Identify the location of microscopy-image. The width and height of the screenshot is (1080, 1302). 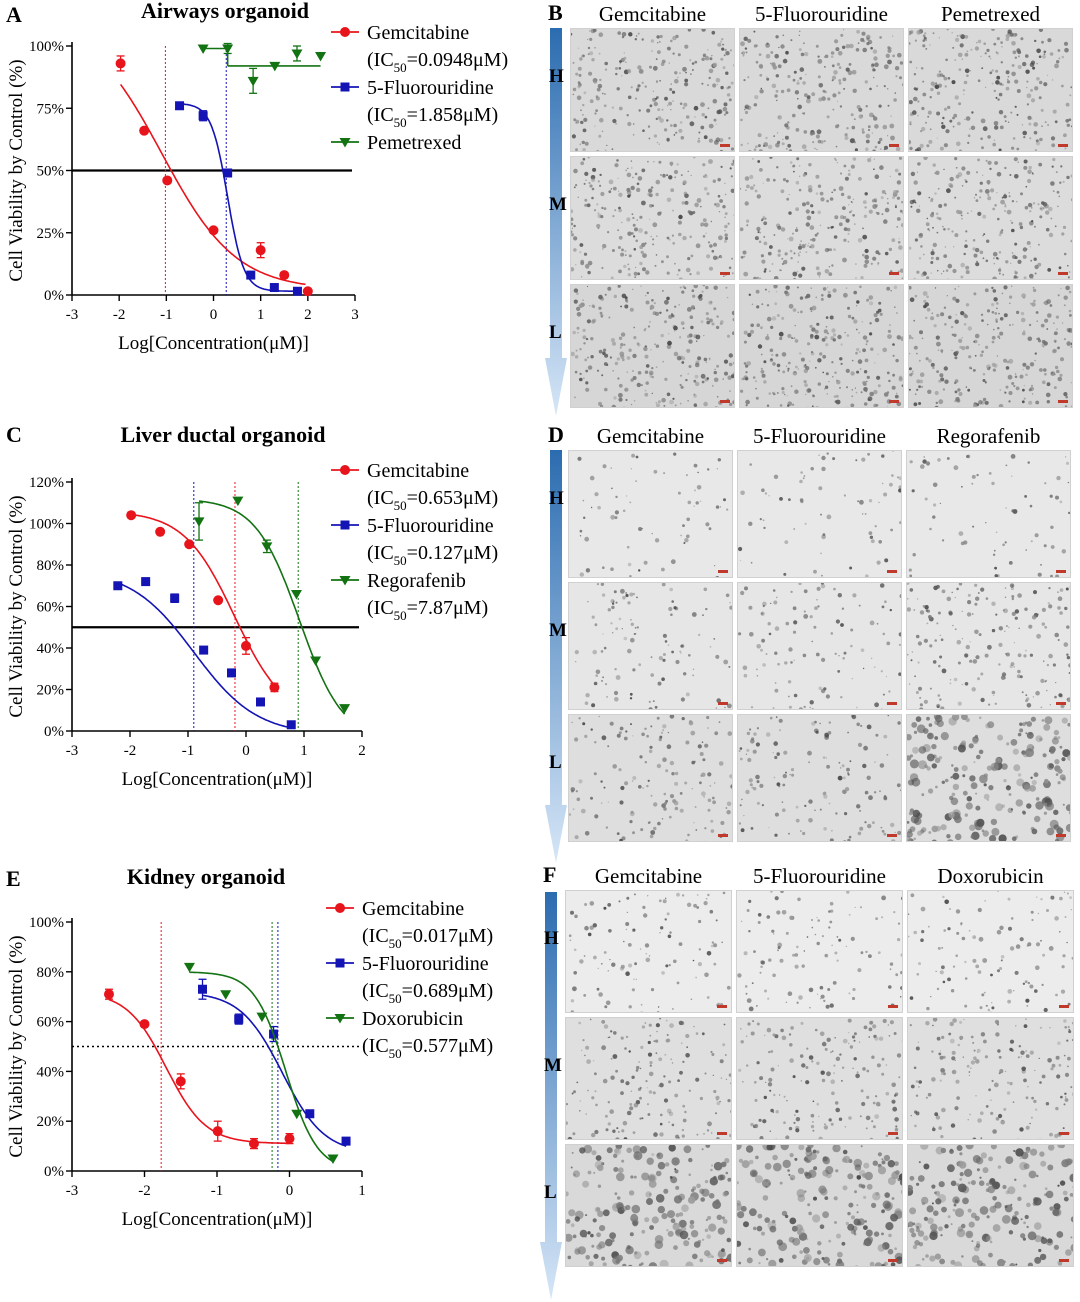
(990, 90).